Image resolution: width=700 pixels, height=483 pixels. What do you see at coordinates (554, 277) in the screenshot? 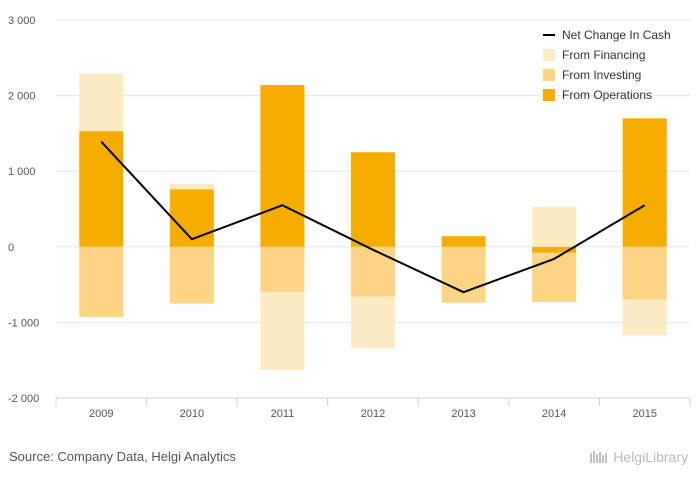
I see `bar-from-investing-2014` at bounding box center [554, 277].